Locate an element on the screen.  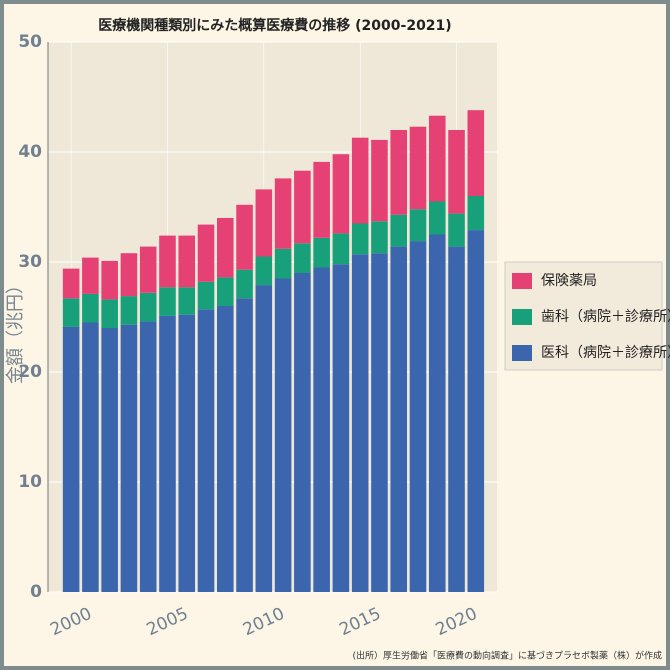
y-tick-label: 20 is located at coordinates (30, 372).